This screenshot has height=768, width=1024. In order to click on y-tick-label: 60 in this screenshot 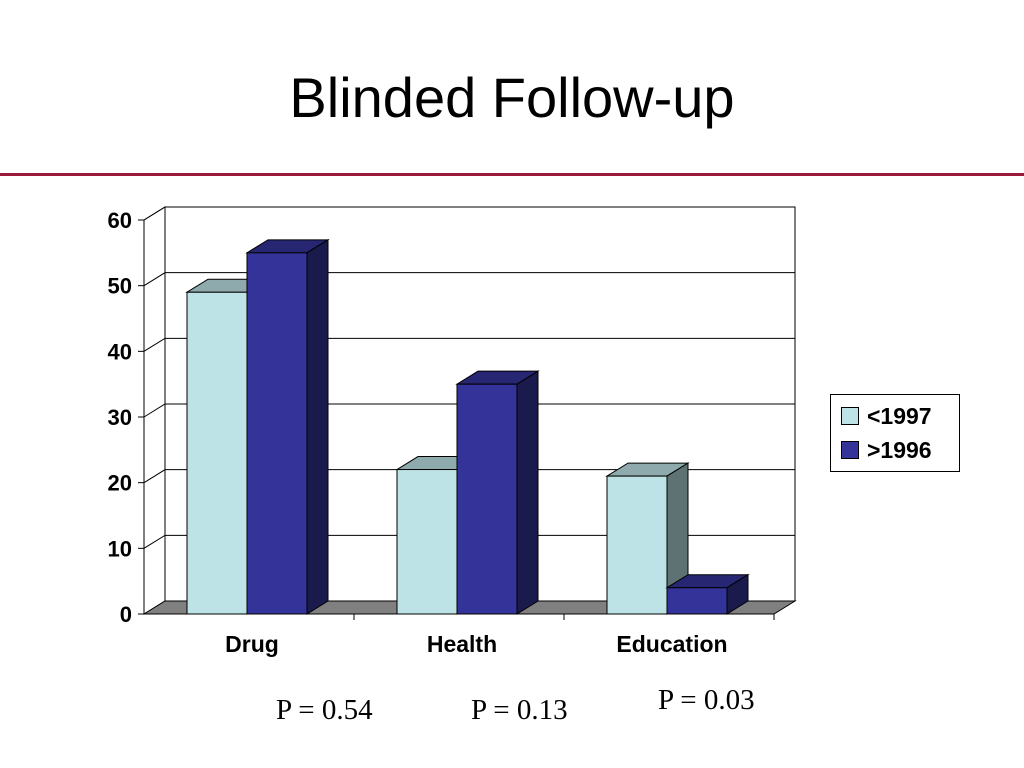, I will do `click(120, 220)`.